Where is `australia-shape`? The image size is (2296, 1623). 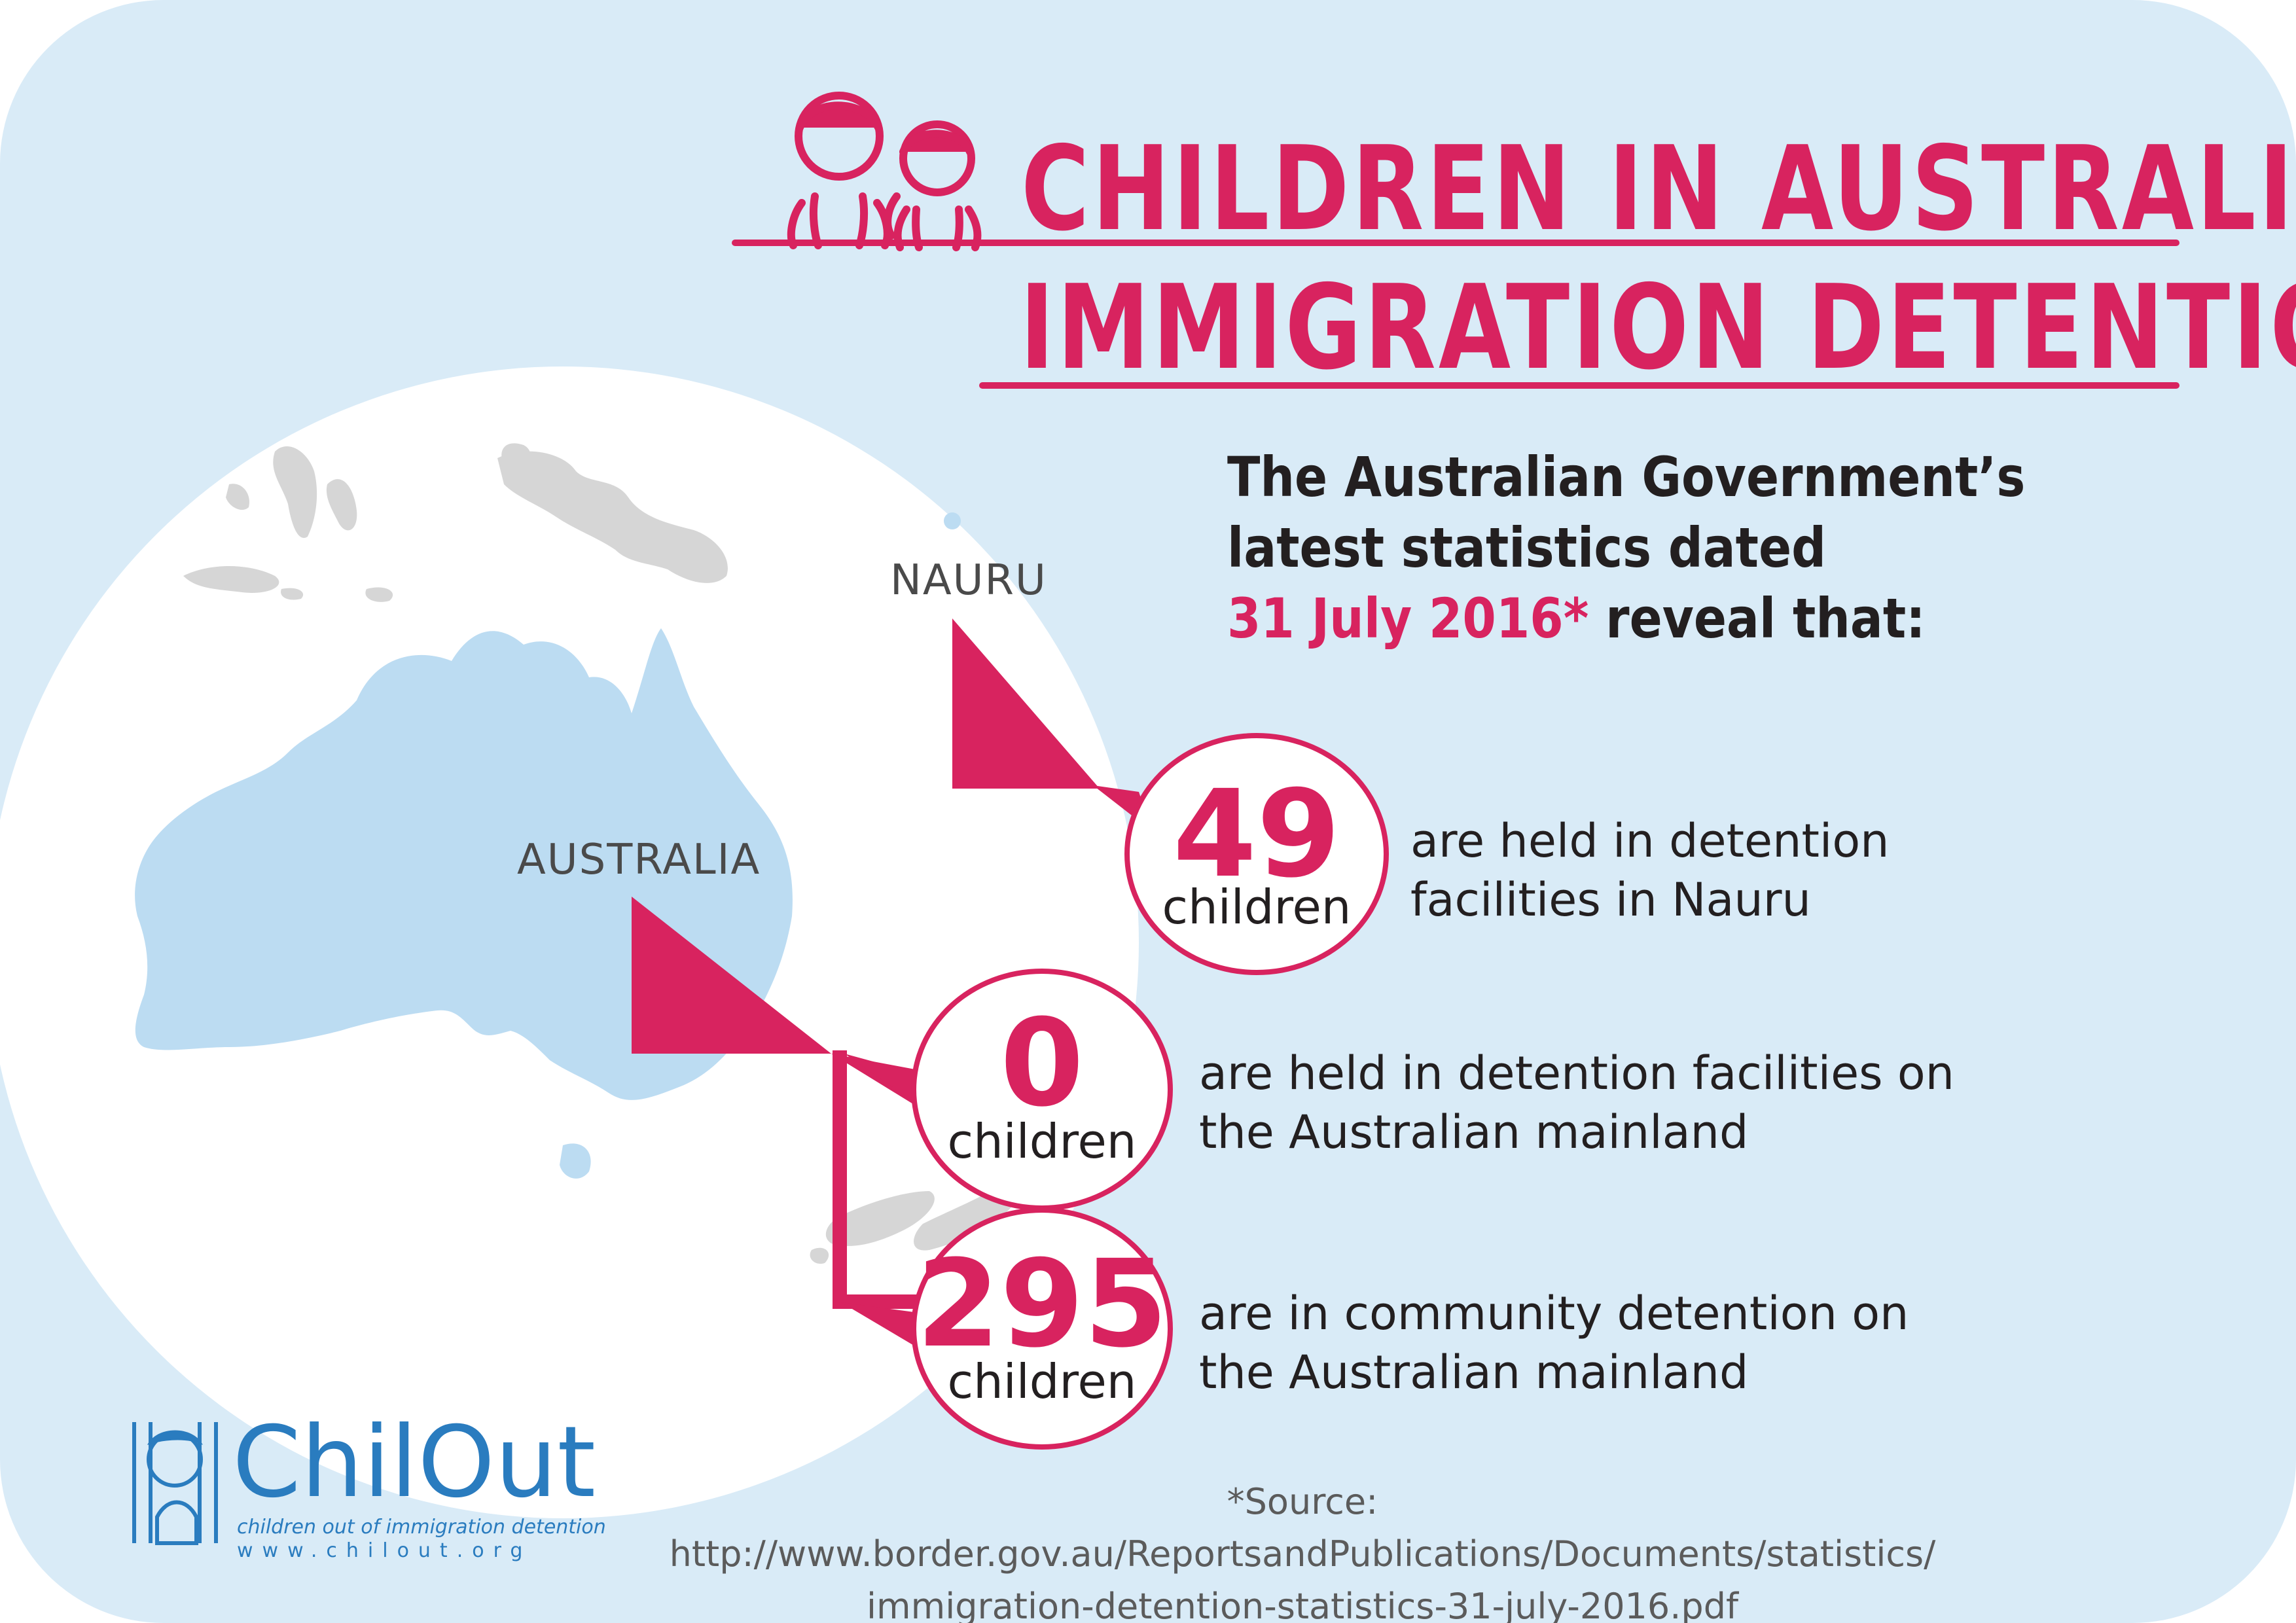
australia-shape is located at coordinates (464, 864).